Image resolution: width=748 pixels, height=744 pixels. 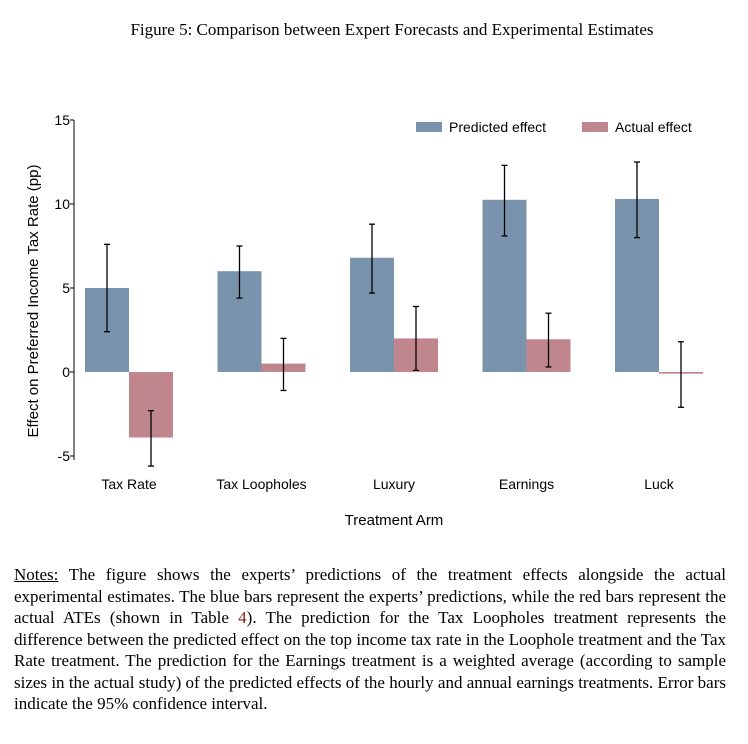 What do you see at coordinates (394, 520) in the screenshot?
I see `x-axis-label: Treatment Arm` at bounding box center [394, 520].